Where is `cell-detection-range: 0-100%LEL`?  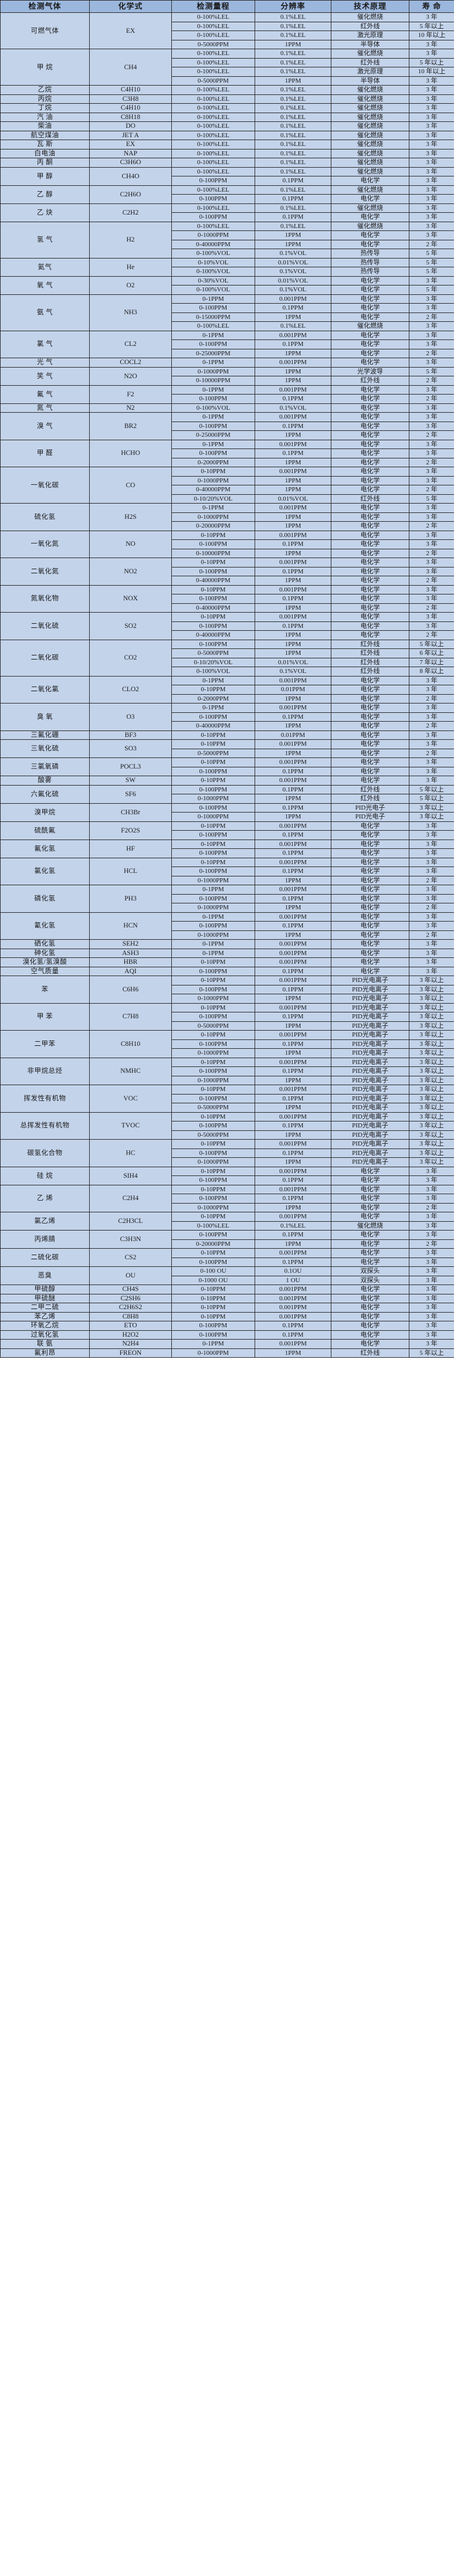 cell-detection-range: 0-100%LEL is located at coordinates (213, 163).